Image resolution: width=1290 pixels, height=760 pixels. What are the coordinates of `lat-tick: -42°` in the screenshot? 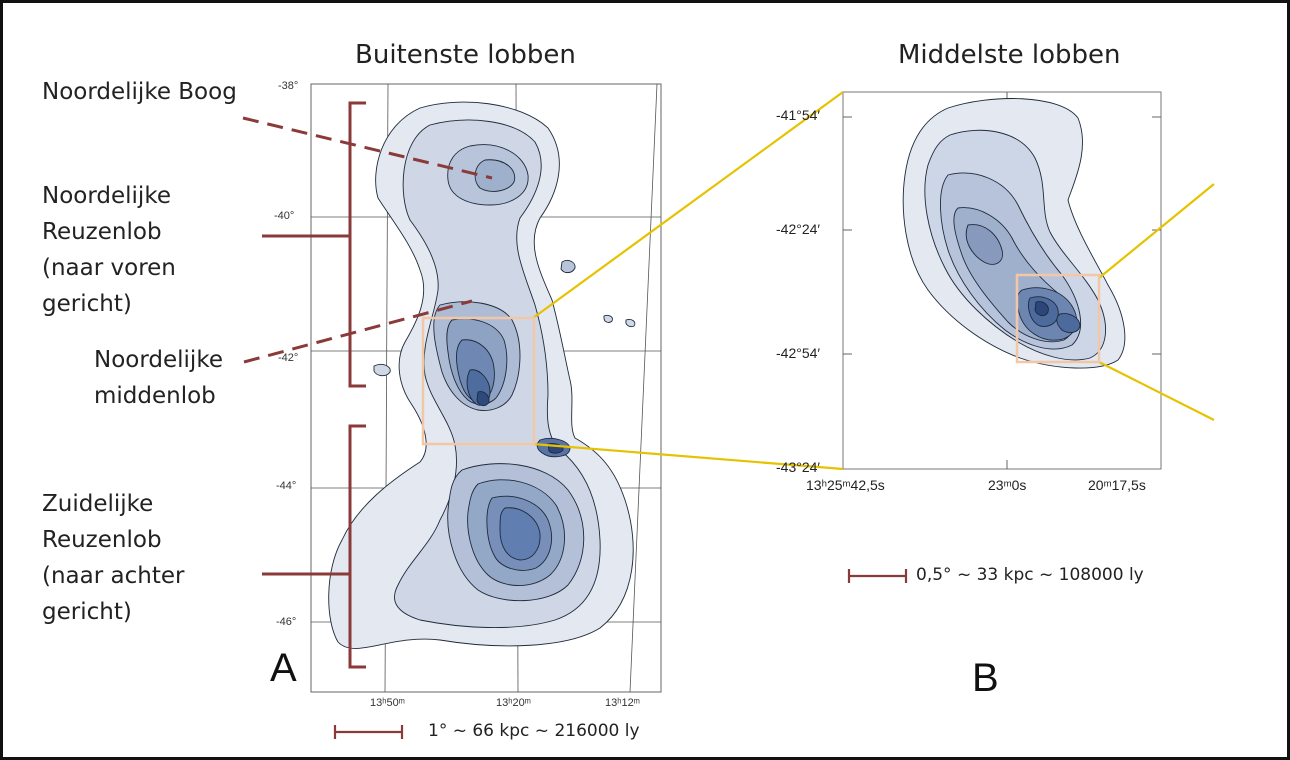 It's located at (288, 358).